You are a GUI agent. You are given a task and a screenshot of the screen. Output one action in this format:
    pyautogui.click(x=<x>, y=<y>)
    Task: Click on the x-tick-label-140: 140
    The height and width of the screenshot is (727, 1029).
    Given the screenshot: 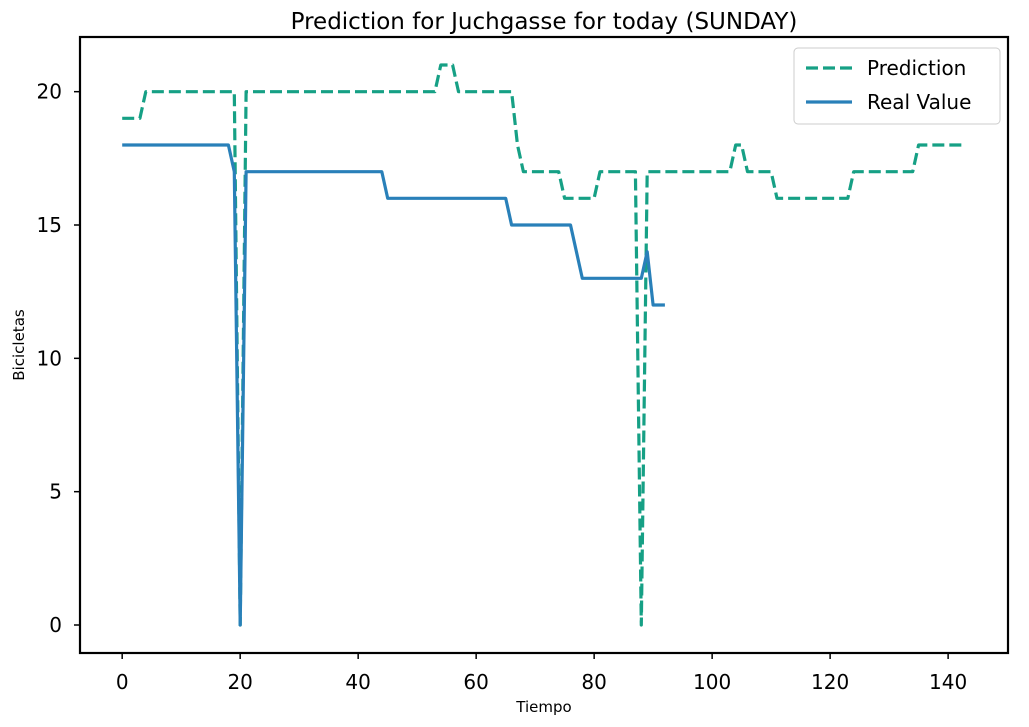 What is the action you would take?
    pyautogui.click(x=948, y=682)
    